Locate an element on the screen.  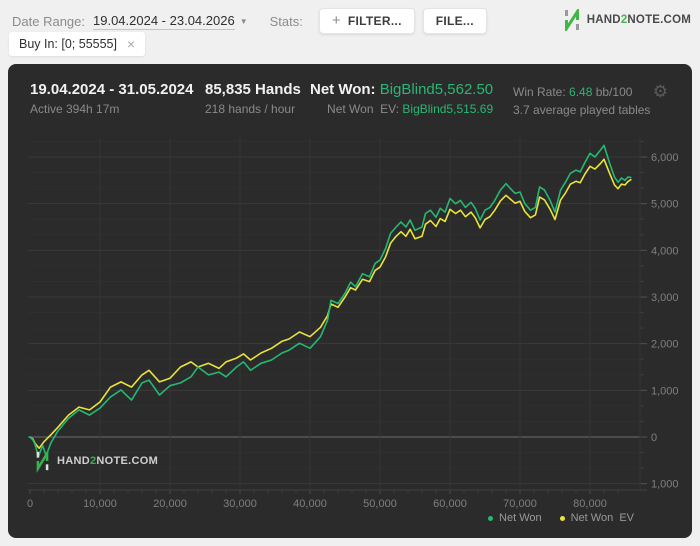
hand2note-logo-icon is located at coordinates (571, 20).